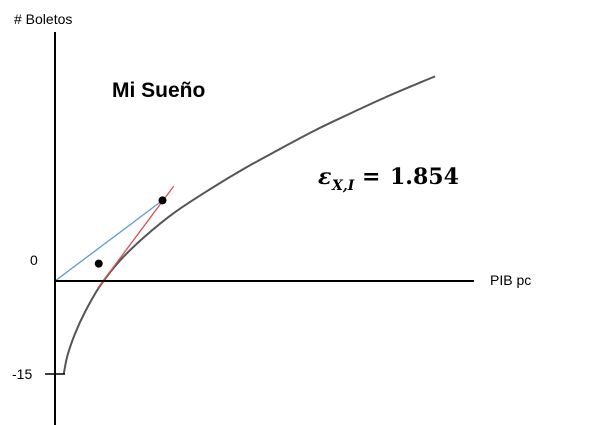 This screenshot has width=595, height=425. What do you see at coordinates (34, 260) in the screenshot?
I see `y-tick-label: 0` at bounding box center [34, 260].